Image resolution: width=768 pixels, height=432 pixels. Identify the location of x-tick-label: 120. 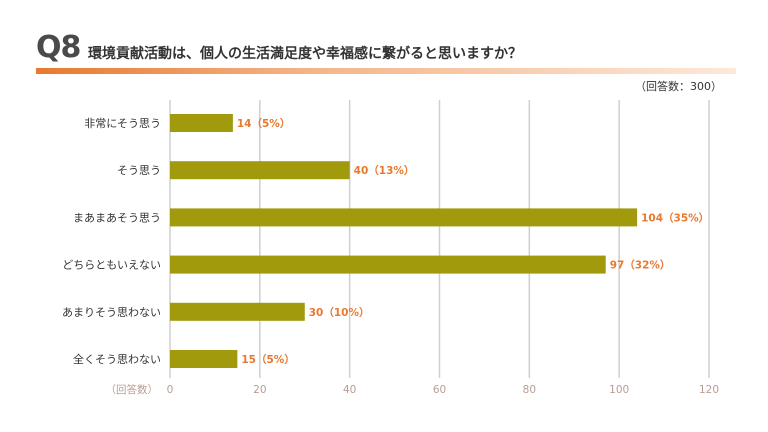
(709, 390).